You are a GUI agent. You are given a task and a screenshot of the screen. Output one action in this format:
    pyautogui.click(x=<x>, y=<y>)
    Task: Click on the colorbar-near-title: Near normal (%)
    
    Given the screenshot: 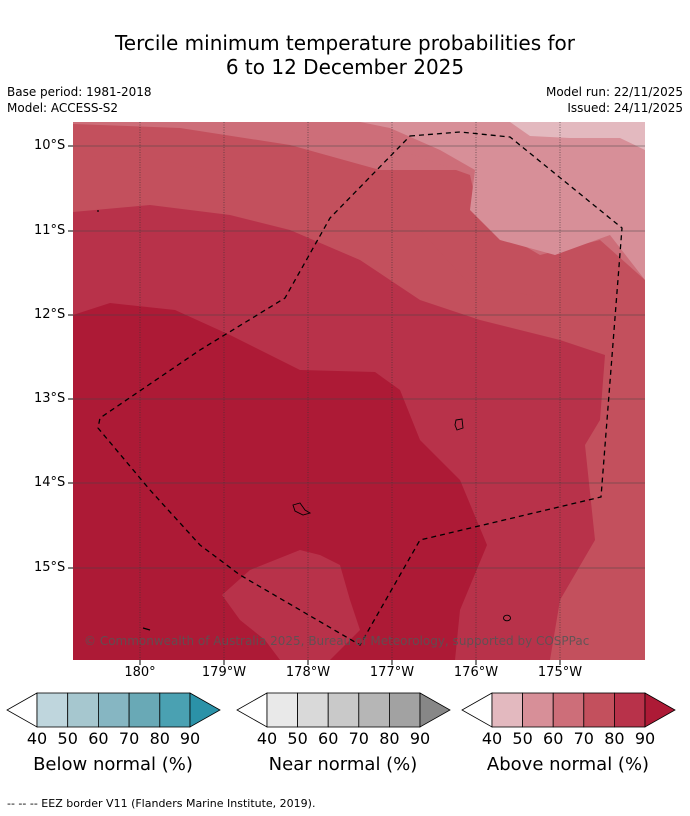 What is the action you would take?
    pyautogui.click(x=343, y=764)
    